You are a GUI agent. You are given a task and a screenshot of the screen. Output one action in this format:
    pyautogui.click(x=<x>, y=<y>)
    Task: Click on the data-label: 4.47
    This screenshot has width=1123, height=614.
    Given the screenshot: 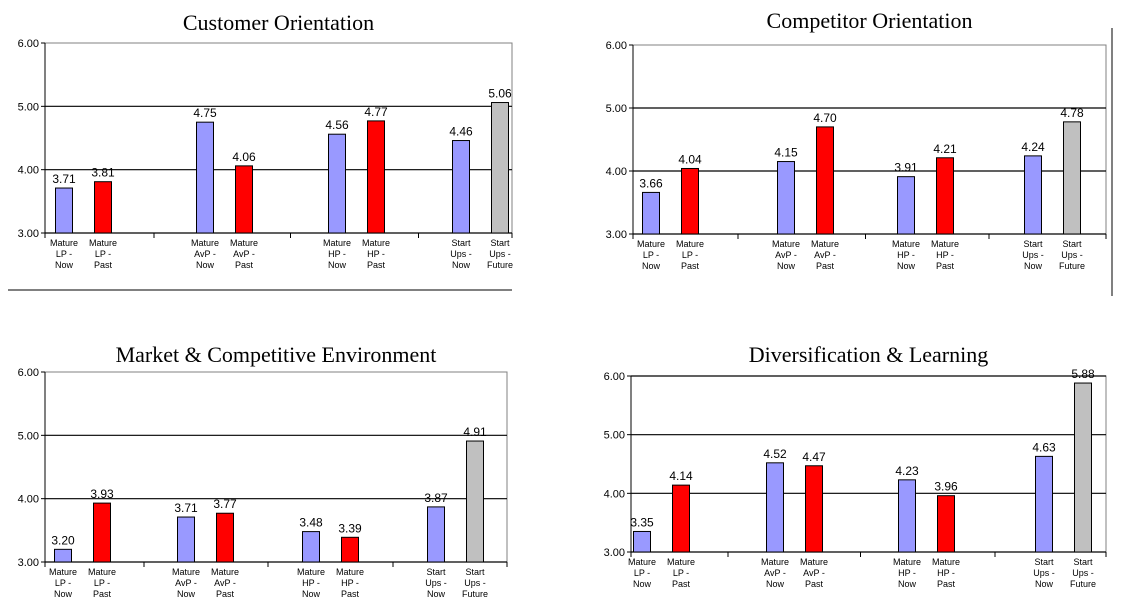 What is the action you would take?
    pyautogui.click(x=814, y=457)
    